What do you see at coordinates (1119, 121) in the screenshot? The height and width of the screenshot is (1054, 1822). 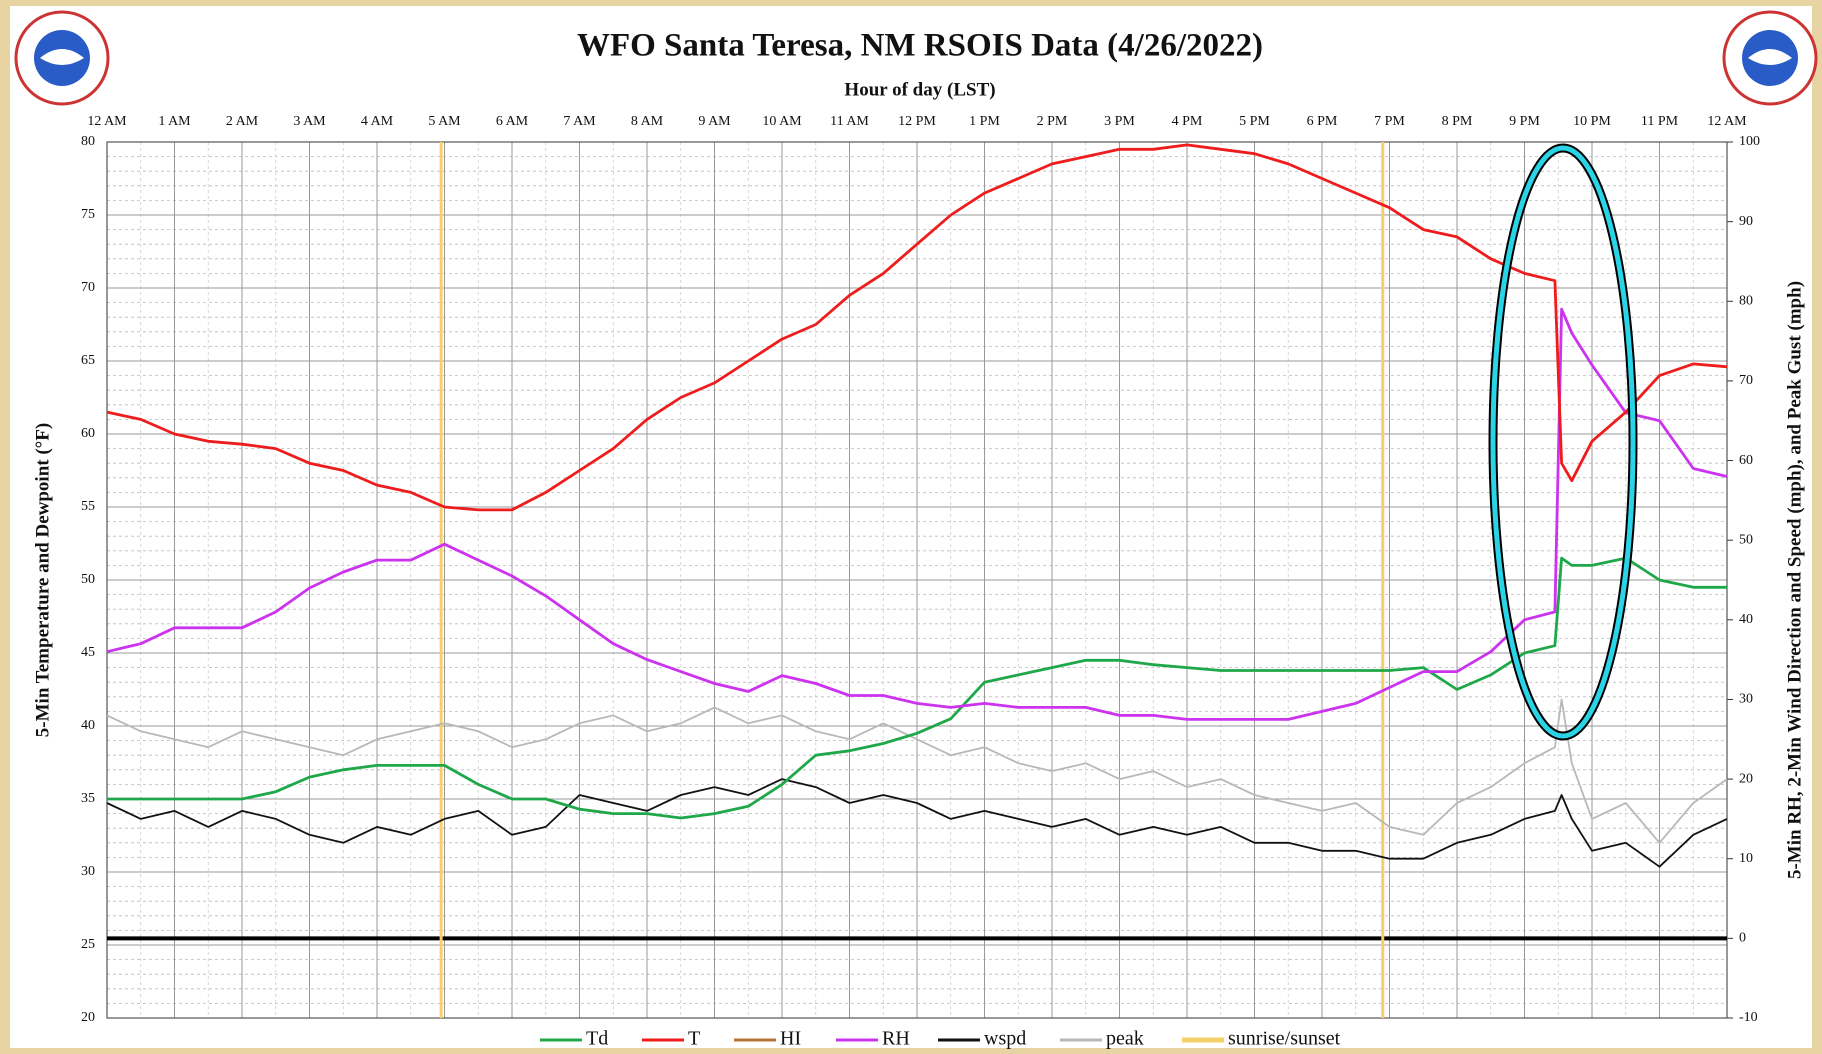 I see `x-tick-label: 3 PM` at bounding box center [1119, 121].